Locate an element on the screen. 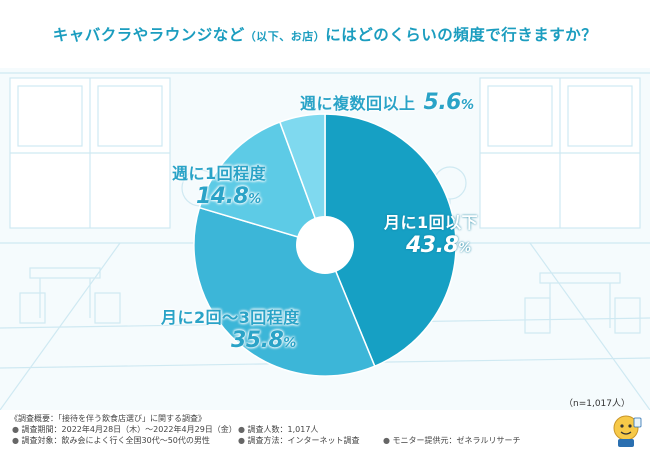 The width and height of the screenshot is (650, 450). survey-title: 《調査概要：「接待を伴う飲食店選び」に関する調査》 is located at coordinates (108, 418).